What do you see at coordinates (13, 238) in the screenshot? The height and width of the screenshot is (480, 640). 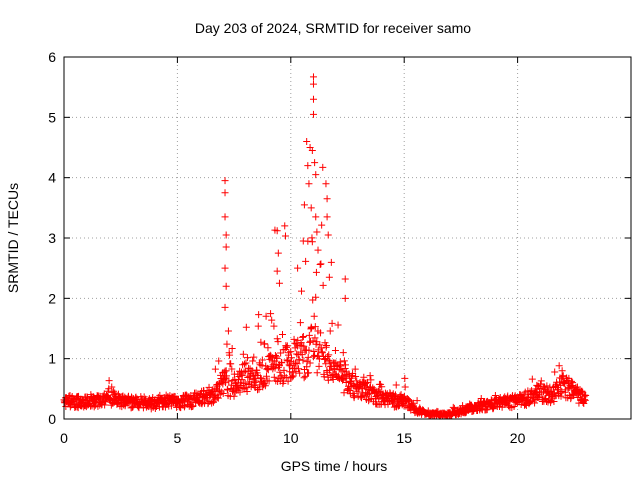 I see `y-axis-label: SRMTID / TECUs` at bounding box center [13, 238].